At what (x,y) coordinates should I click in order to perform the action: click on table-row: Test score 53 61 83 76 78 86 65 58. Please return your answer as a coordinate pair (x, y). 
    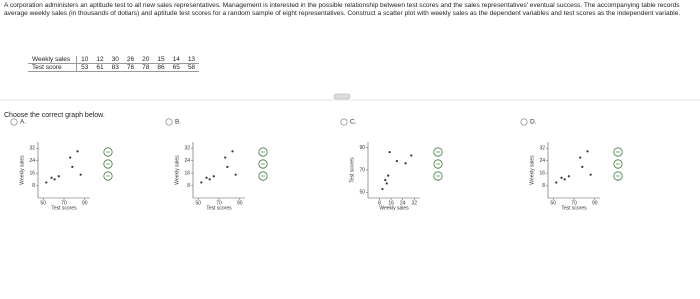
    Looking at the image, I should click on (114, 67).